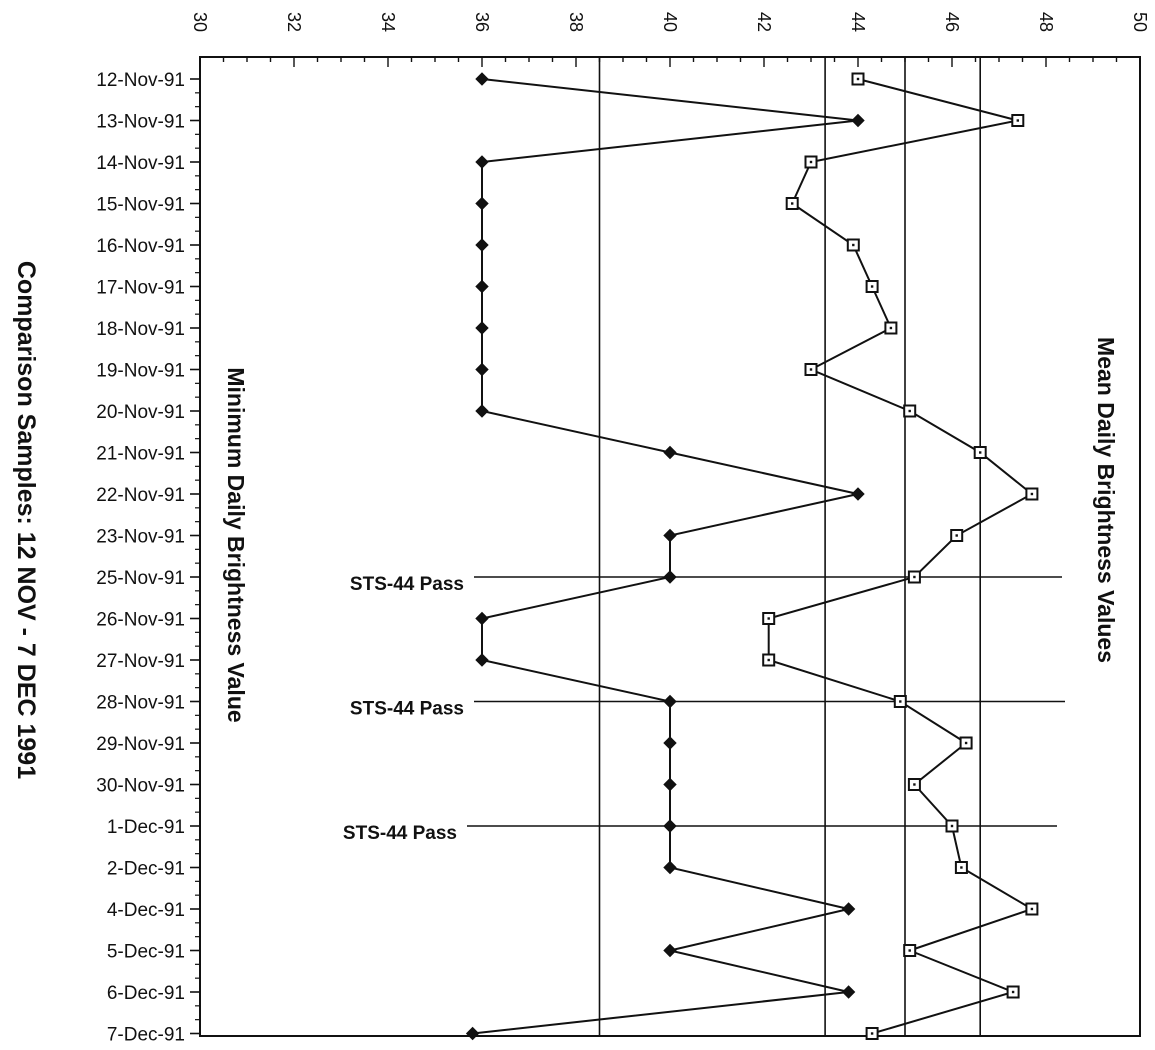 This screenshot has height=1050, width=1155. What do you see at coordinates (670, 22) in the screenshot?
I see `x-tick-label: 40` at bounding box center [670, 22].